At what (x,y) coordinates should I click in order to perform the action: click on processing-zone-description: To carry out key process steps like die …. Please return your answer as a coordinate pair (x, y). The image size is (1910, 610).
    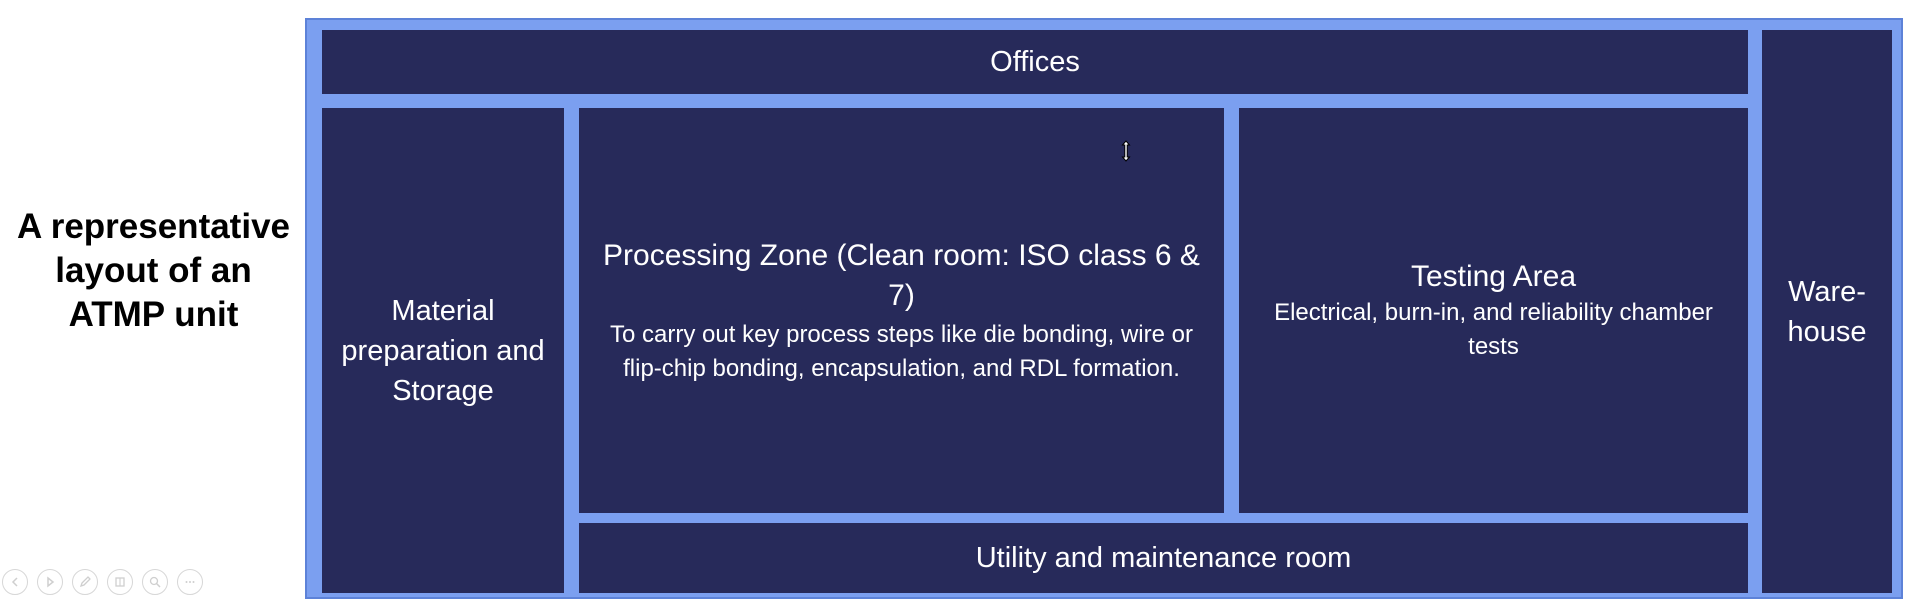
    Looking at the image, I should click on (901, 351).